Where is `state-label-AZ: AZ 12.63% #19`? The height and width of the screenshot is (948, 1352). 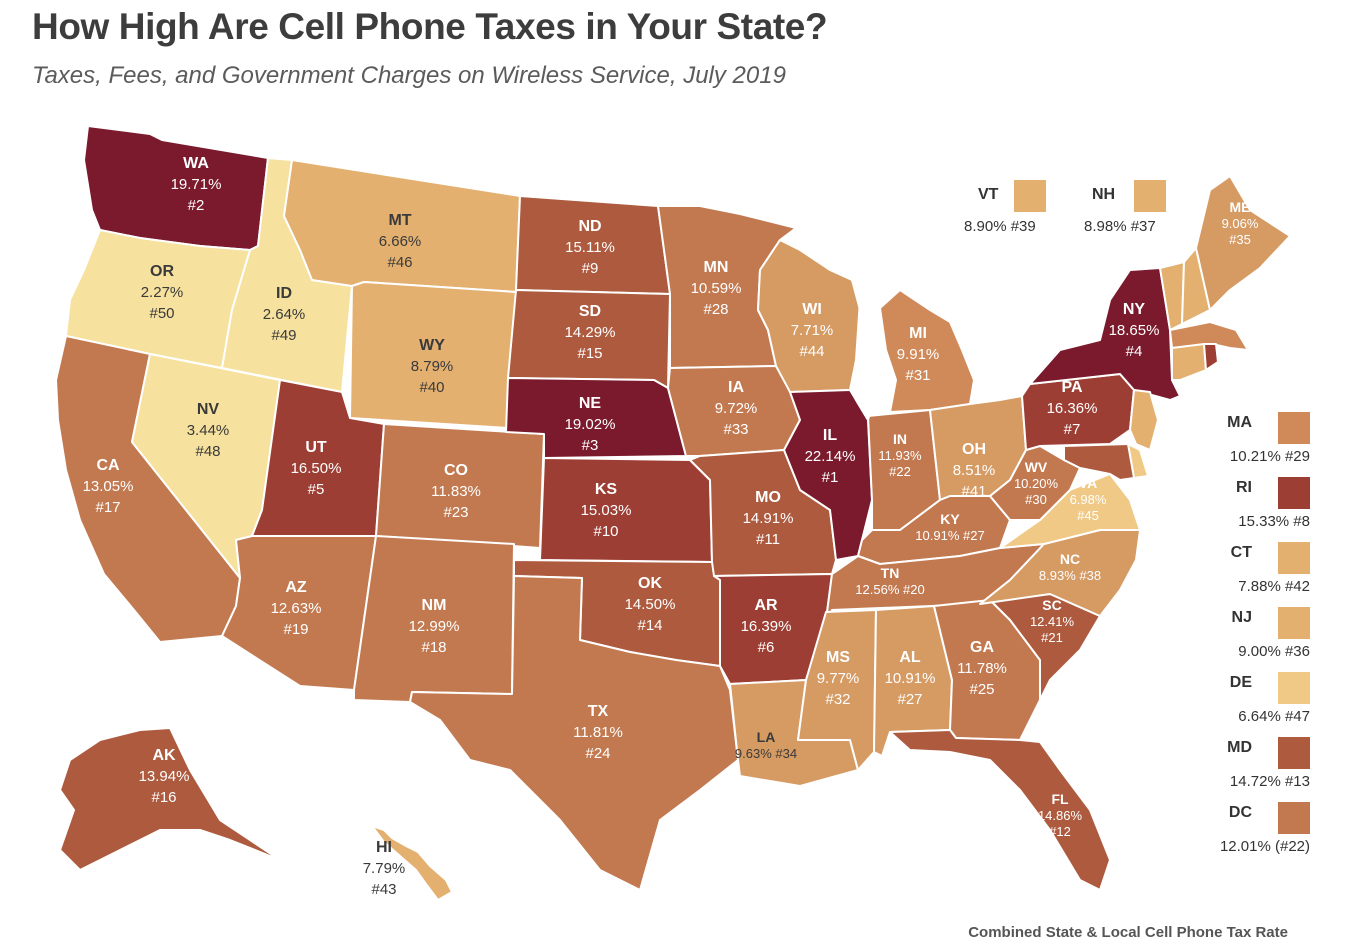
state-label-AZ: AZ 12.63% #19 is located at coordinates (296, 608).